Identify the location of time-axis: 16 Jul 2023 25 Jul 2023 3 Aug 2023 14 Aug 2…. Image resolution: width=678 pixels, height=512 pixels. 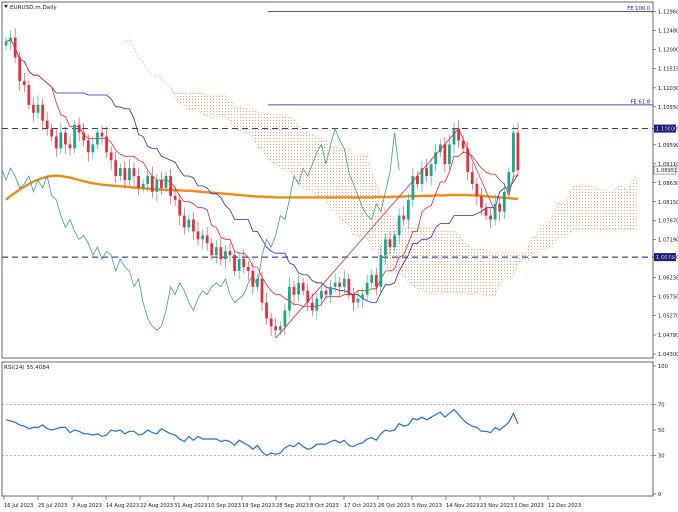
(292, 502).